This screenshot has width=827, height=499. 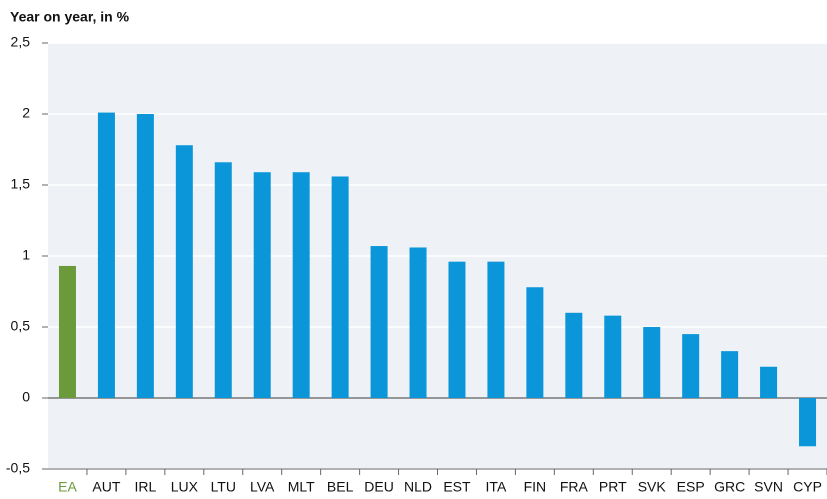 I want to click on y-tick-label: 0, so click(x=26, y=397).